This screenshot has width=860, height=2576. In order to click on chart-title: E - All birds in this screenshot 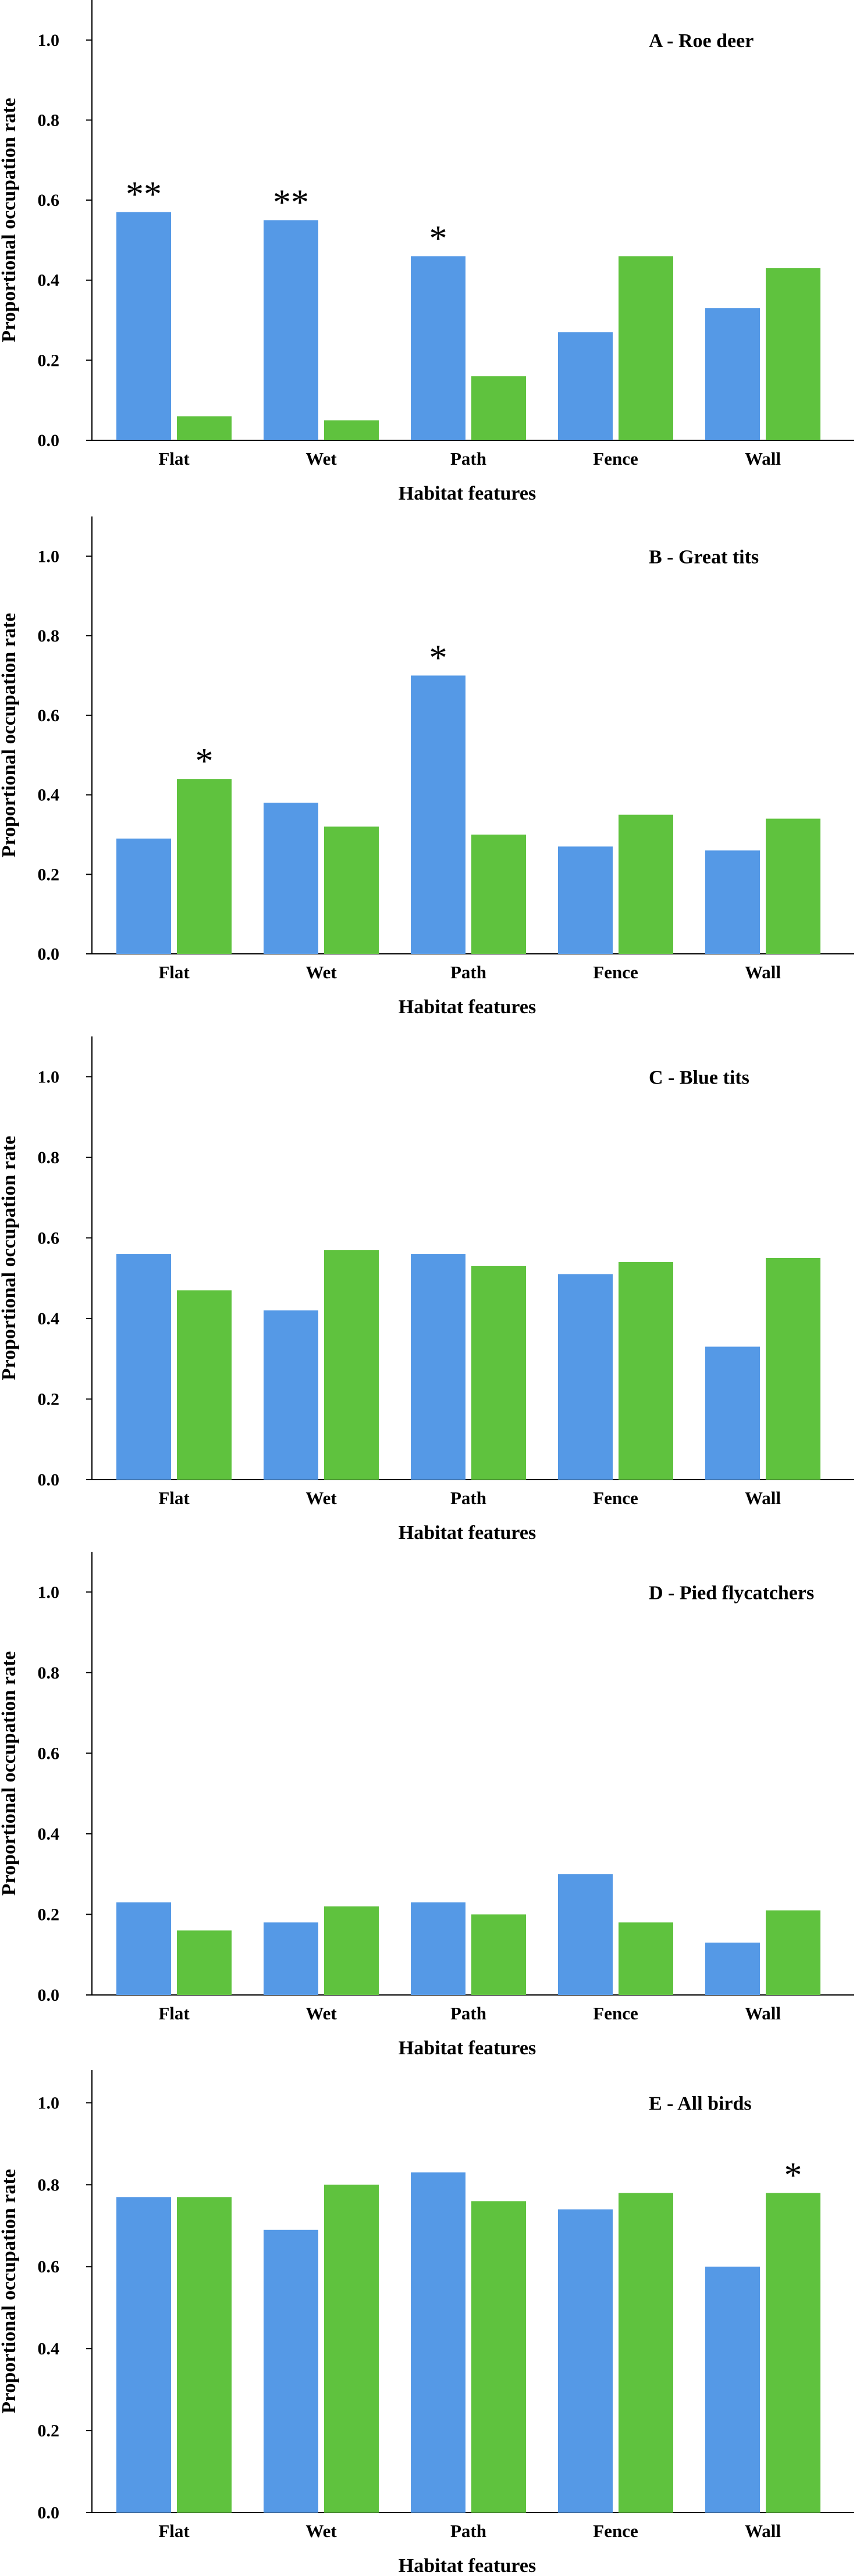, I will do `click(701, 2103)`.